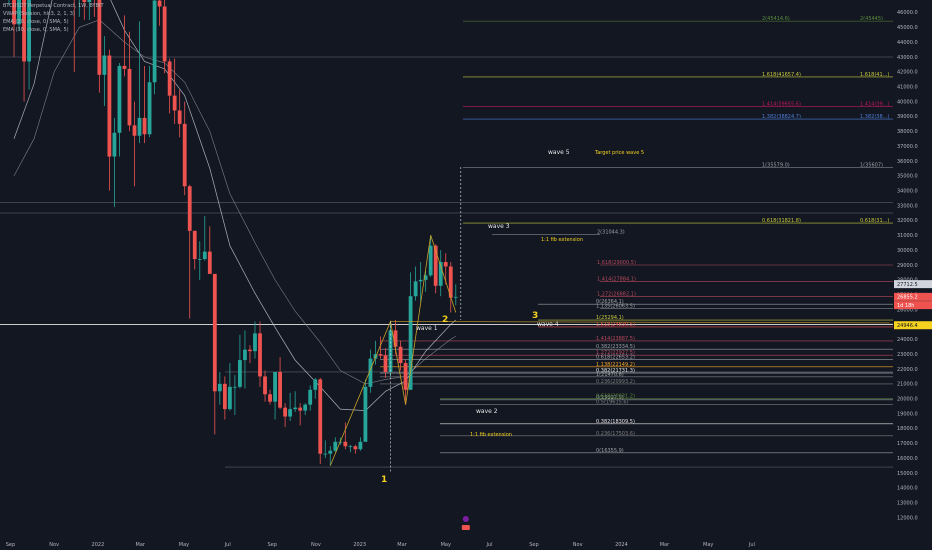  I want to click on fib-level-label: 2(45414.6), so click(776, 19).